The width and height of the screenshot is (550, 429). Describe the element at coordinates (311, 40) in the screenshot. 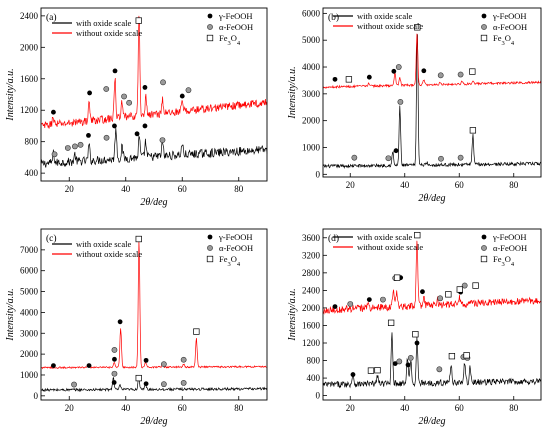

I see `y-tick-label: 5000` at that location.